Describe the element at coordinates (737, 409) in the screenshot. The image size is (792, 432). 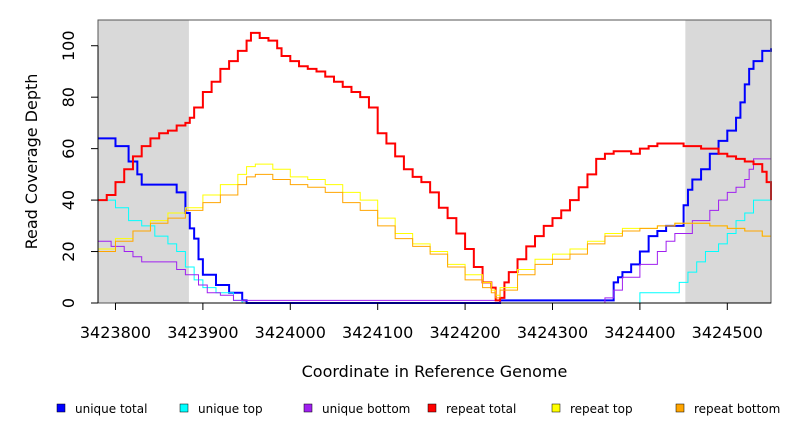
I see `legend-label-repeat-bottom: repeat bottom` at that location.